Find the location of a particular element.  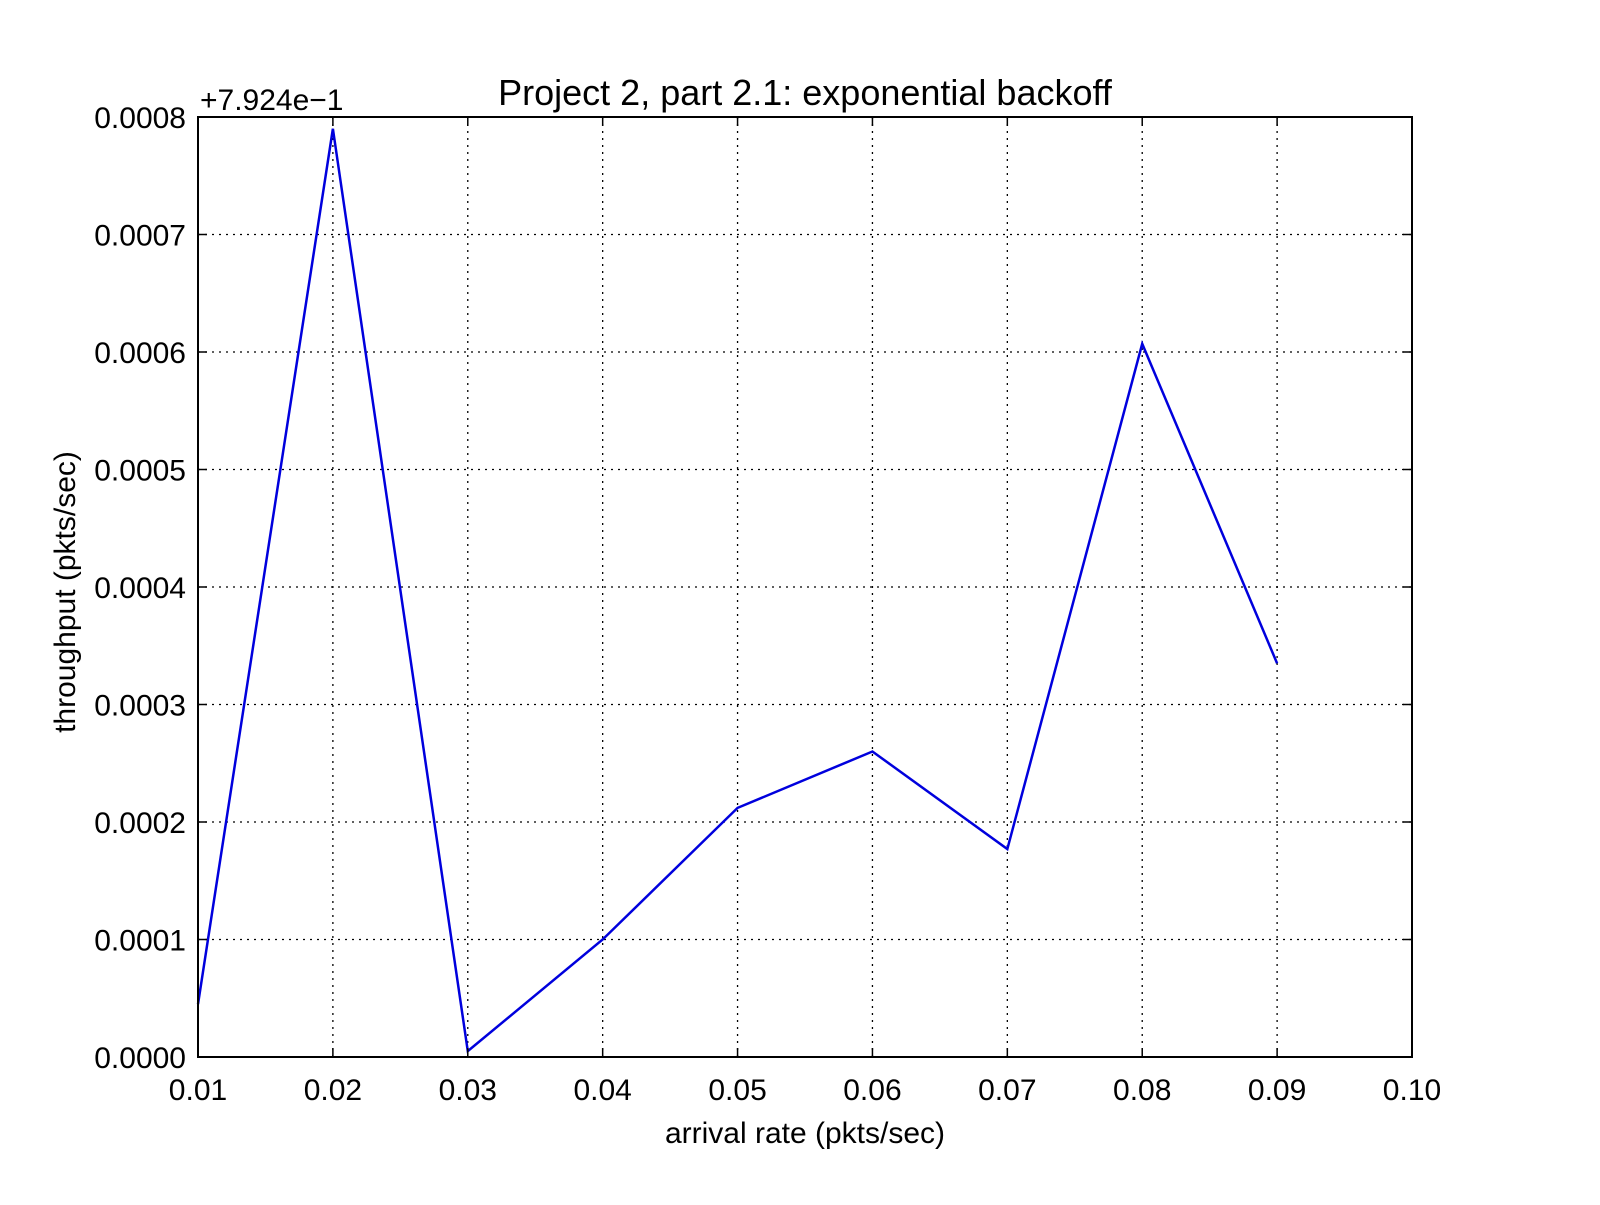

y-tick-label: 0.0008 is located at coordinates (140, 118).